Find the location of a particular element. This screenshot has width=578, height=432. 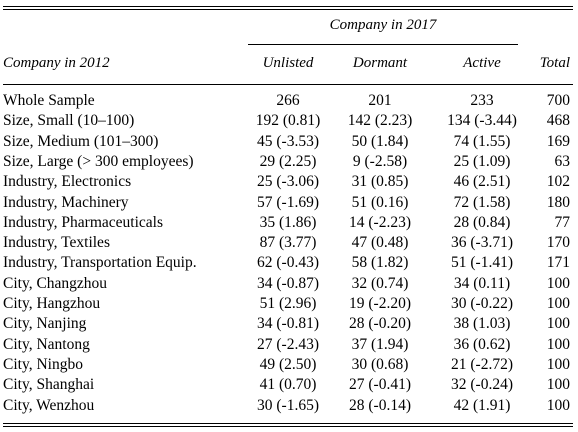

row-label: City, Nantong is located at coordinates (46, 344).